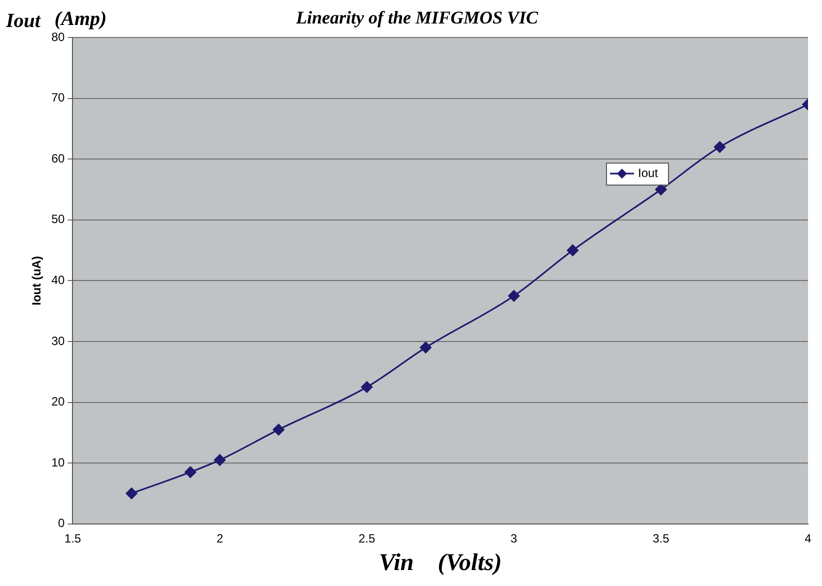  I want to click on text: (Amp), so click(80, 19).